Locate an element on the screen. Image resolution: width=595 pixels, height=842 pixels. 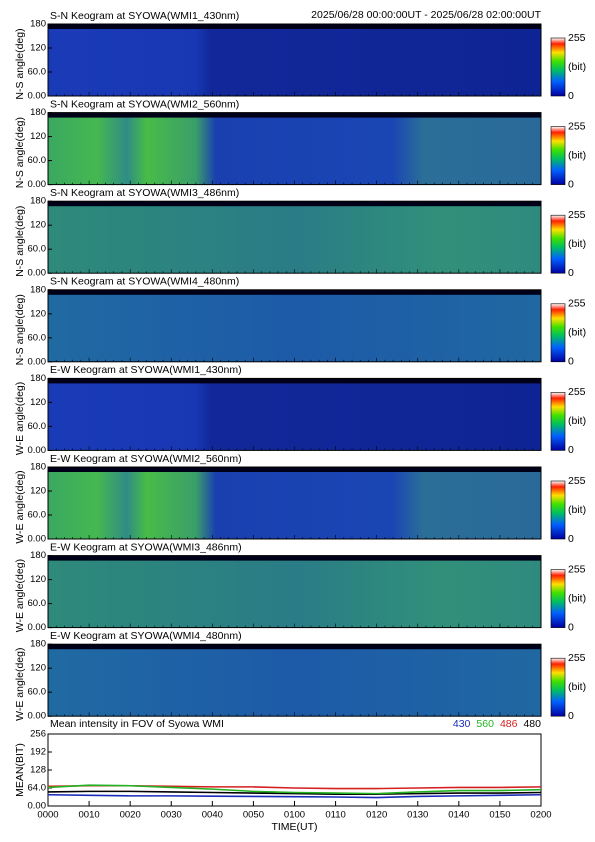
y-axis-label: MEAN(BIT) is located at coordinates (20, 770).